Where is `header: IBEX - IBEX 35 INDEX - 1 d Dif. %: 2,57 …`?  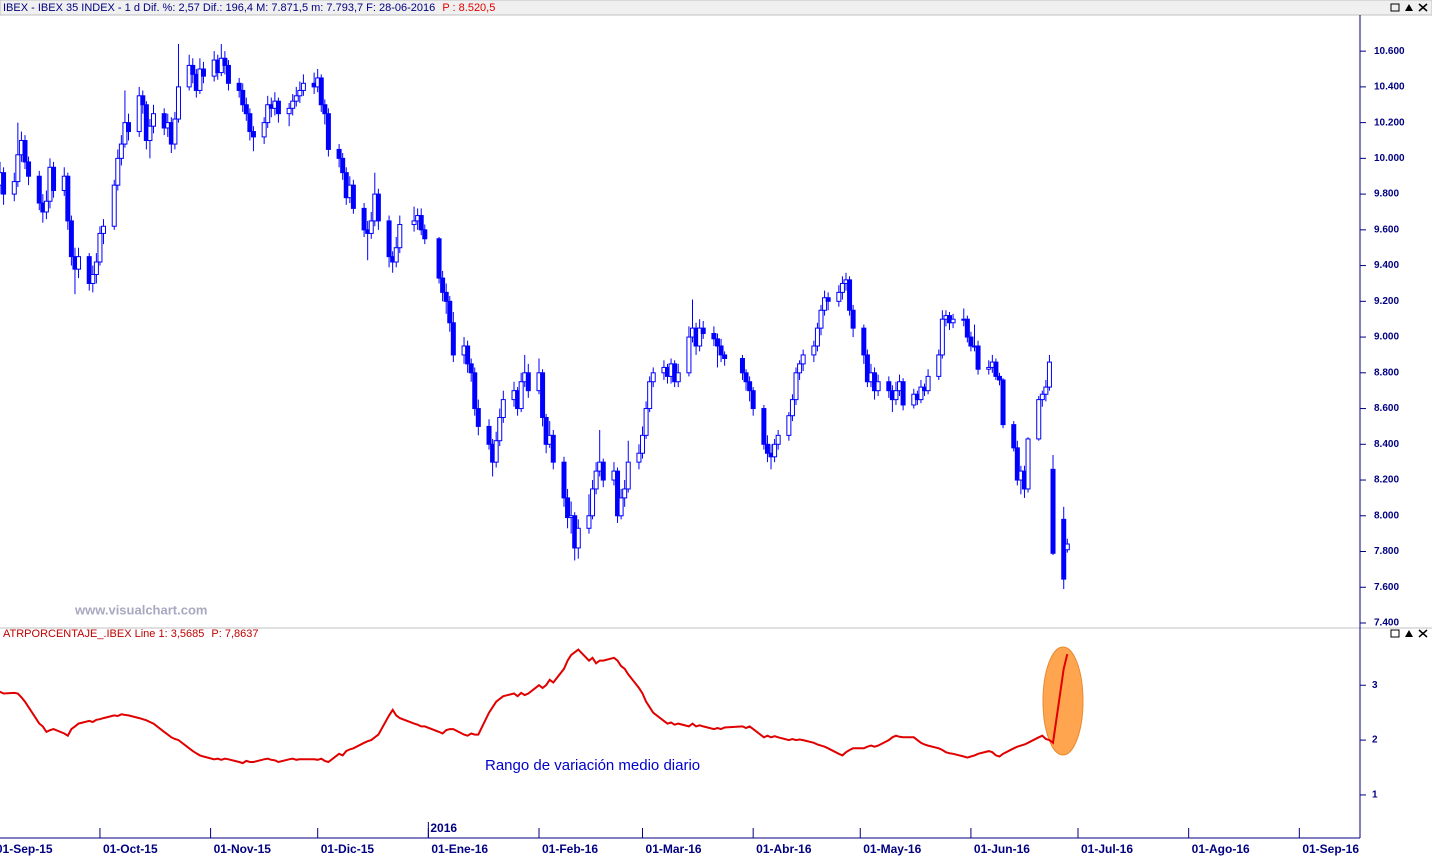 header: IBEX - IBEX 35 INDEX - 1 d Dif. %: 2,57 … is located at coordinates (249, 8).